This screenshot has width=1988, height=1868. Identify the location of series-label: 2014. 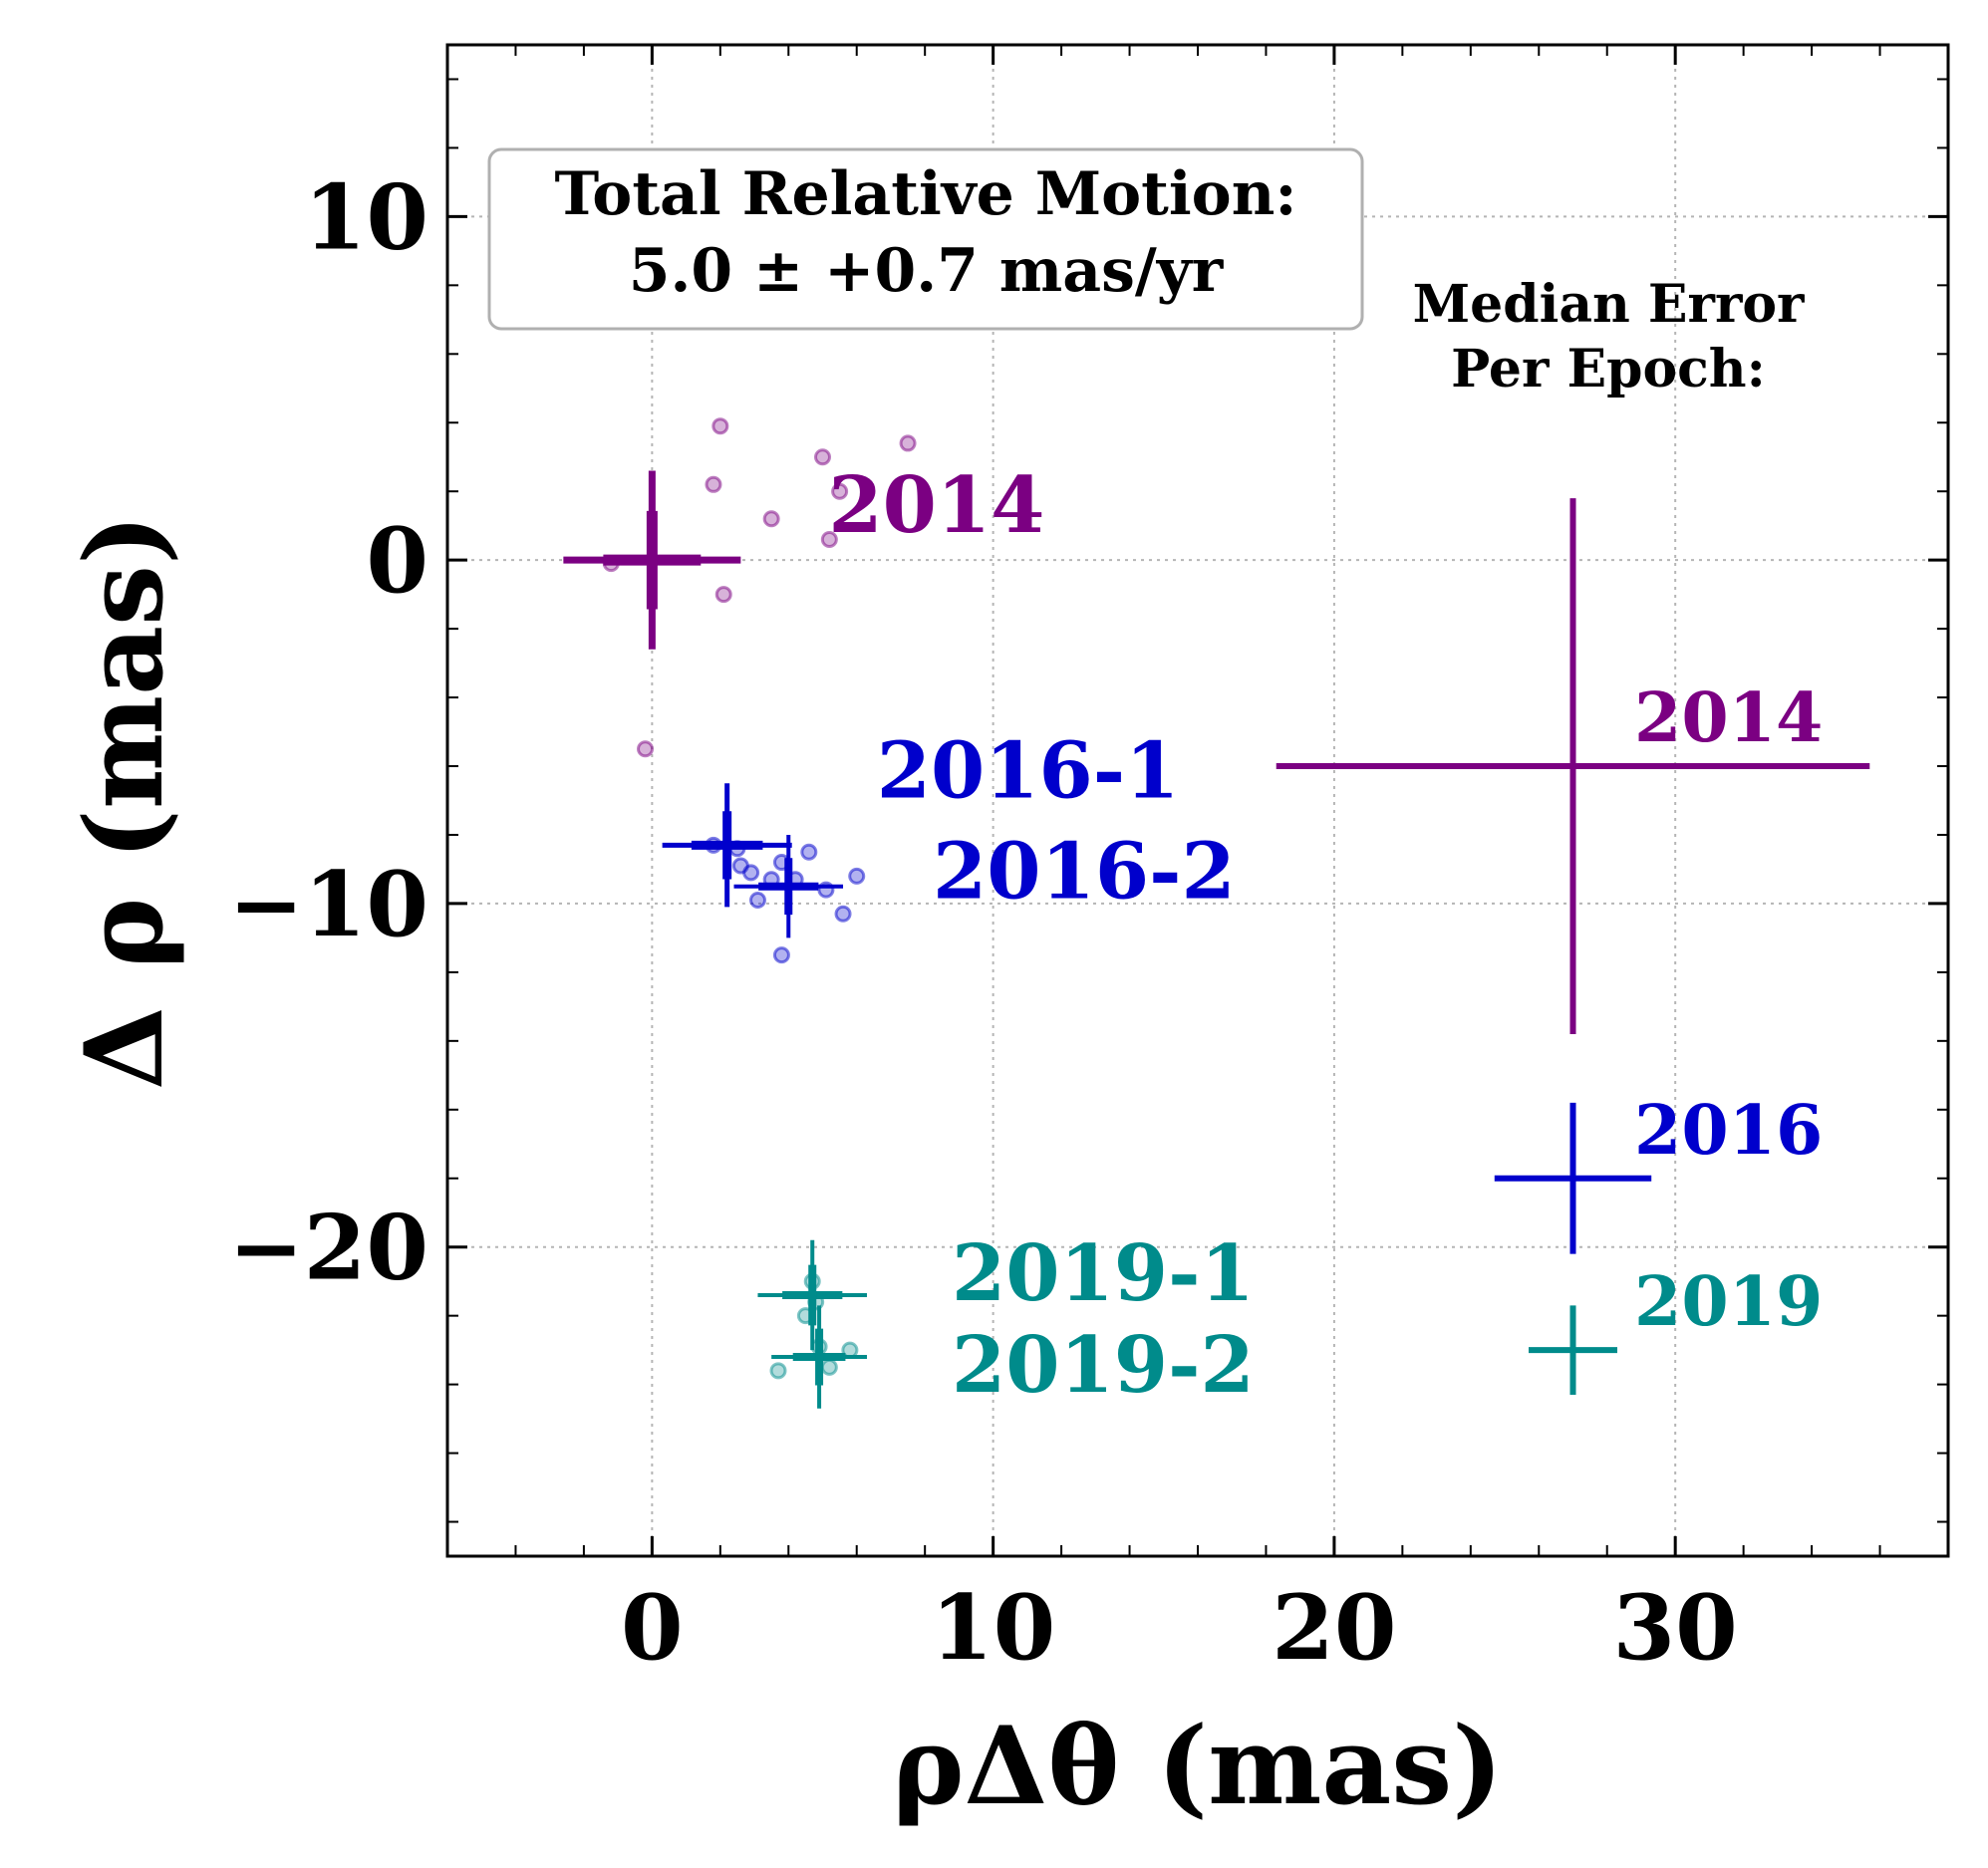
(936, 505).